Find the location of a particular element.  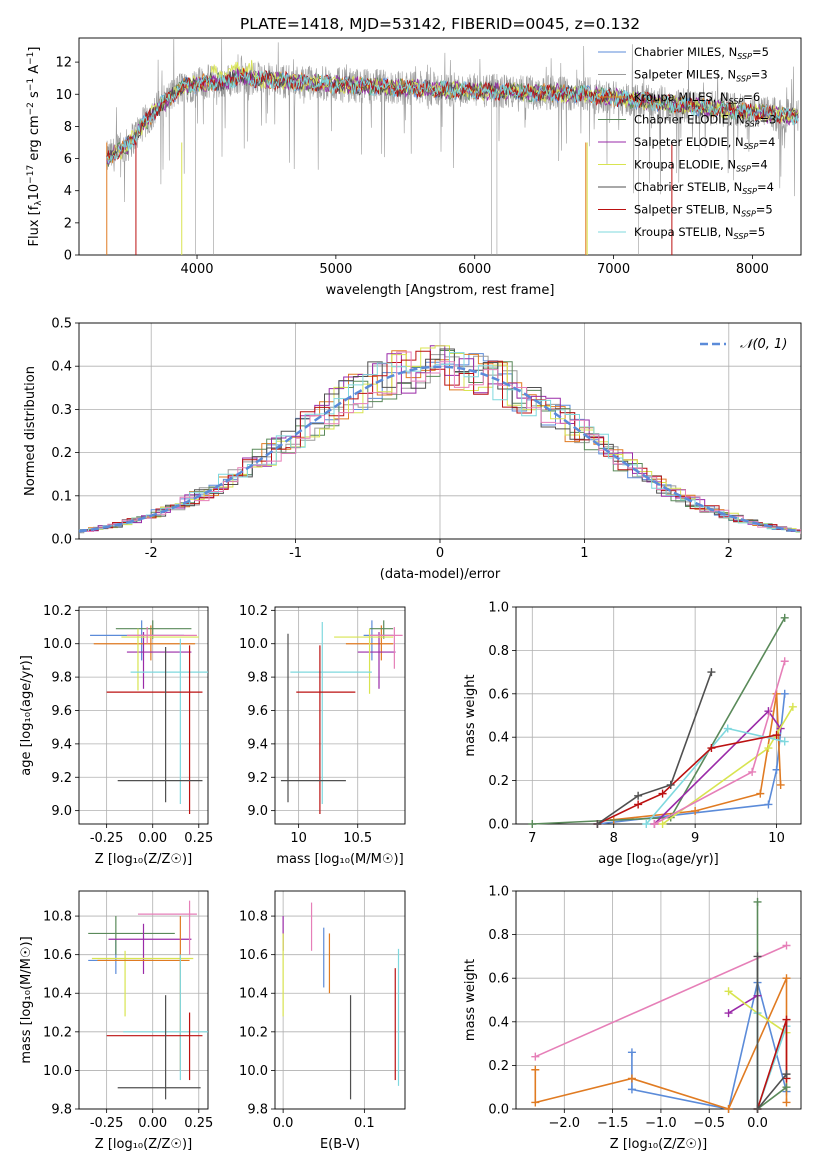

spectrum-ytick-label: 12 is located at coordinates (63, 63).